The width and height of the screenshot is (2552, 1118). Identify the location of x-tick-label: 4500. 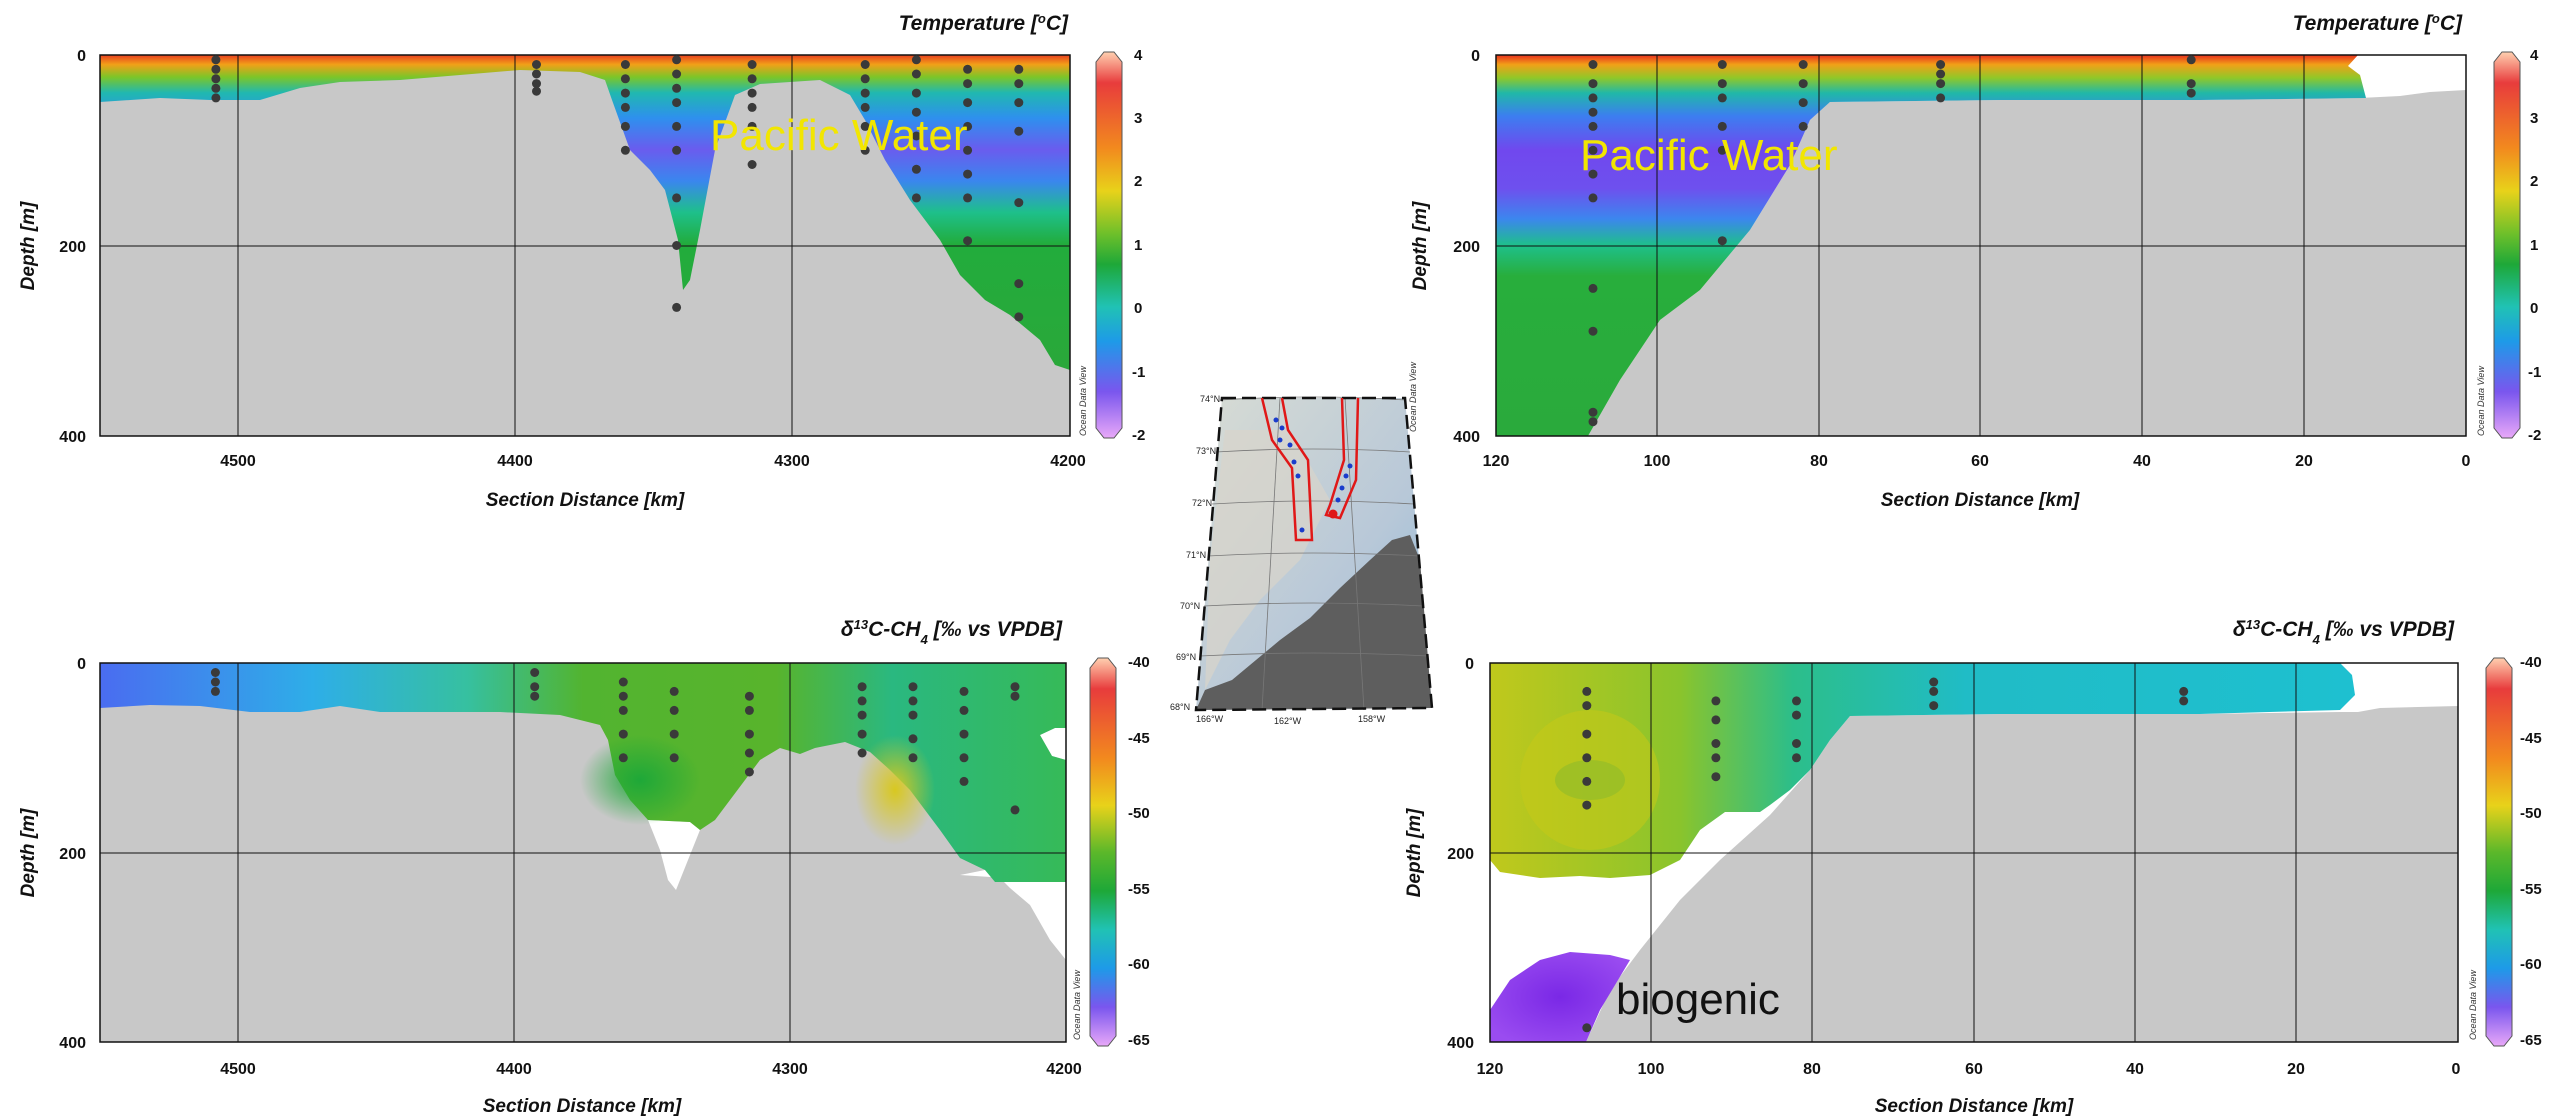
(238, 1069).